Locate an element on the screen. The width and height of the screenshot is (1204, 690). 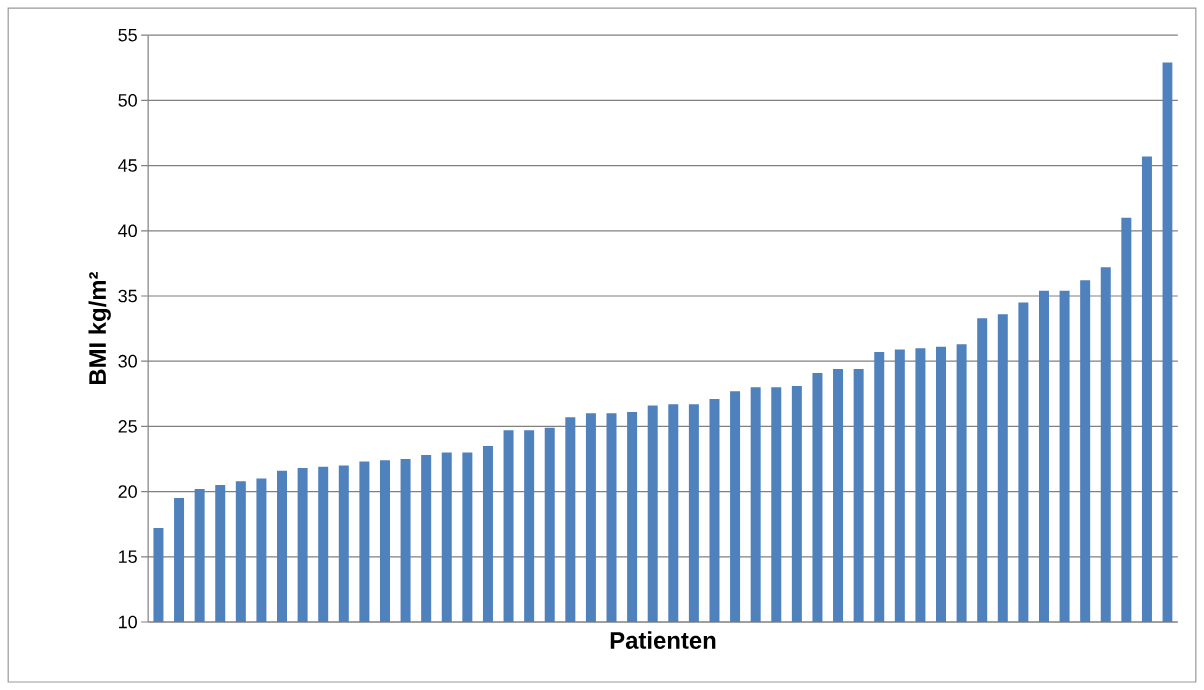
y-tick-label: 25 is located at coordinates (127, 426).